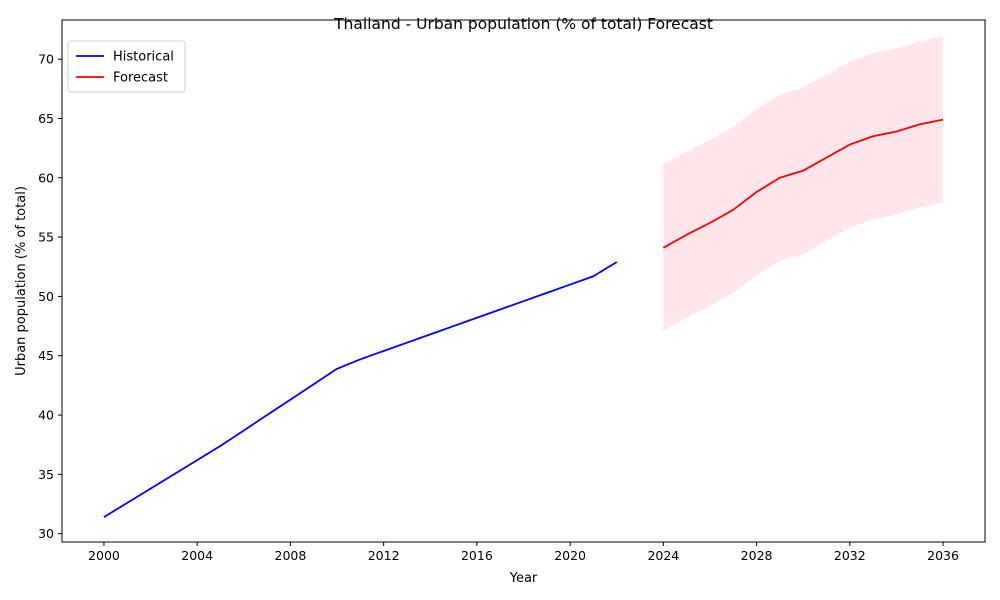  I want to click on x-tick-label: 2036, so click(943, 555).